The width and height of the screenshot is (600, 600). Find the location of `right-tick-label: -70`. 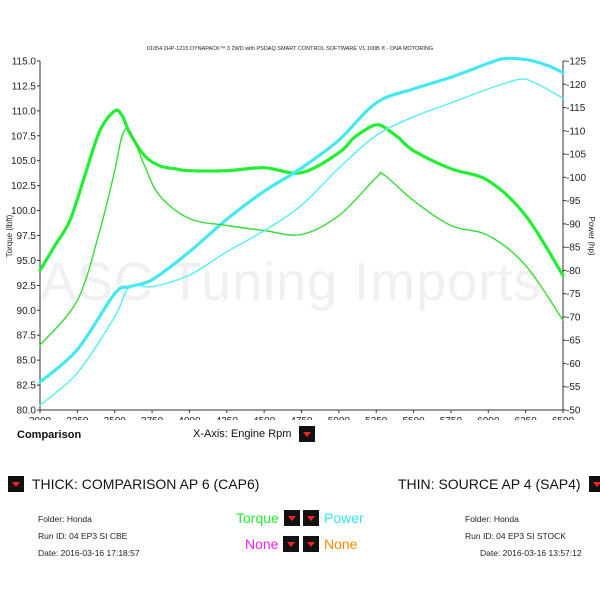

right-tick-label: -70 is located at coordinates (573, 317).